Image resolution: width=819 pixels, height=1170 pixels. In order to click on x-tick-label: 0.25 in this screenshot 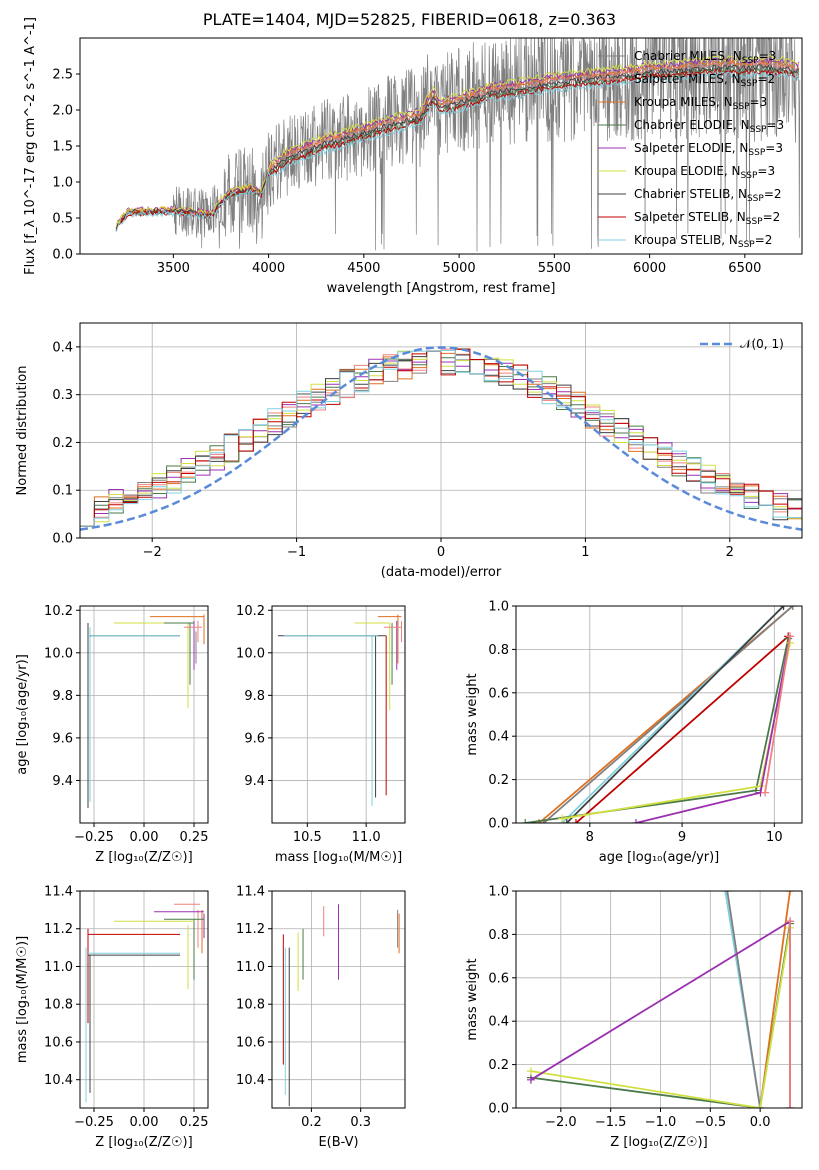, I will do `click(194, 1122)`.